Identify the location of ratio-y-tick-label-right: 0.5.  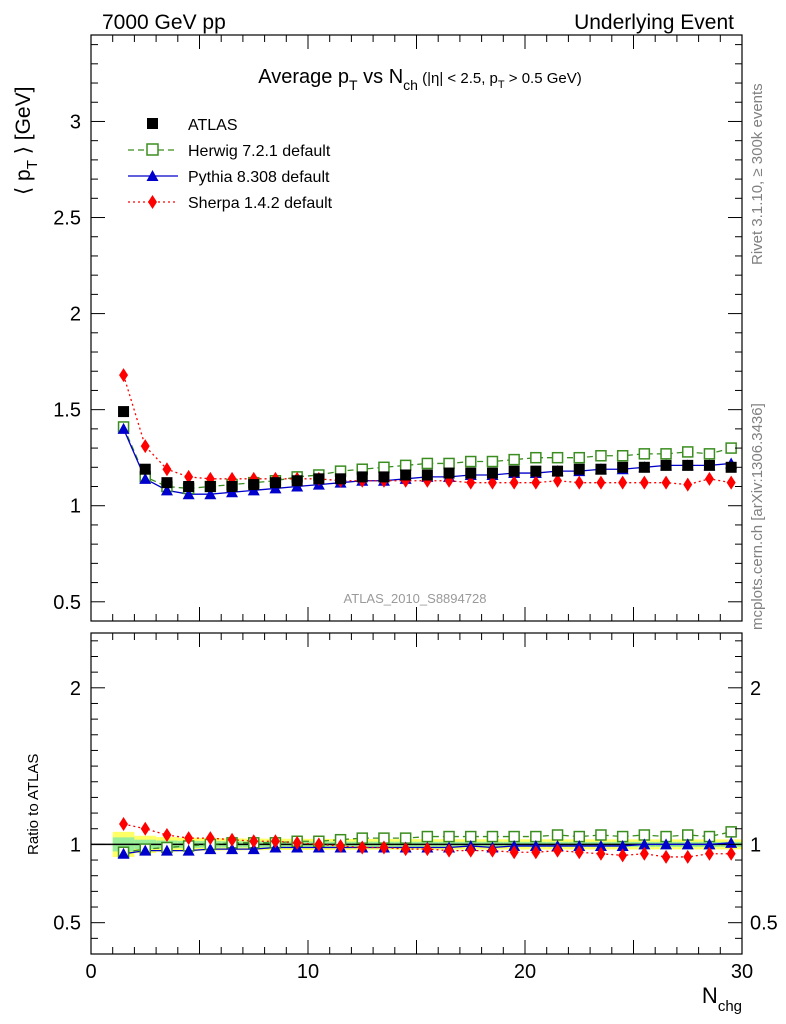
(764, 924).